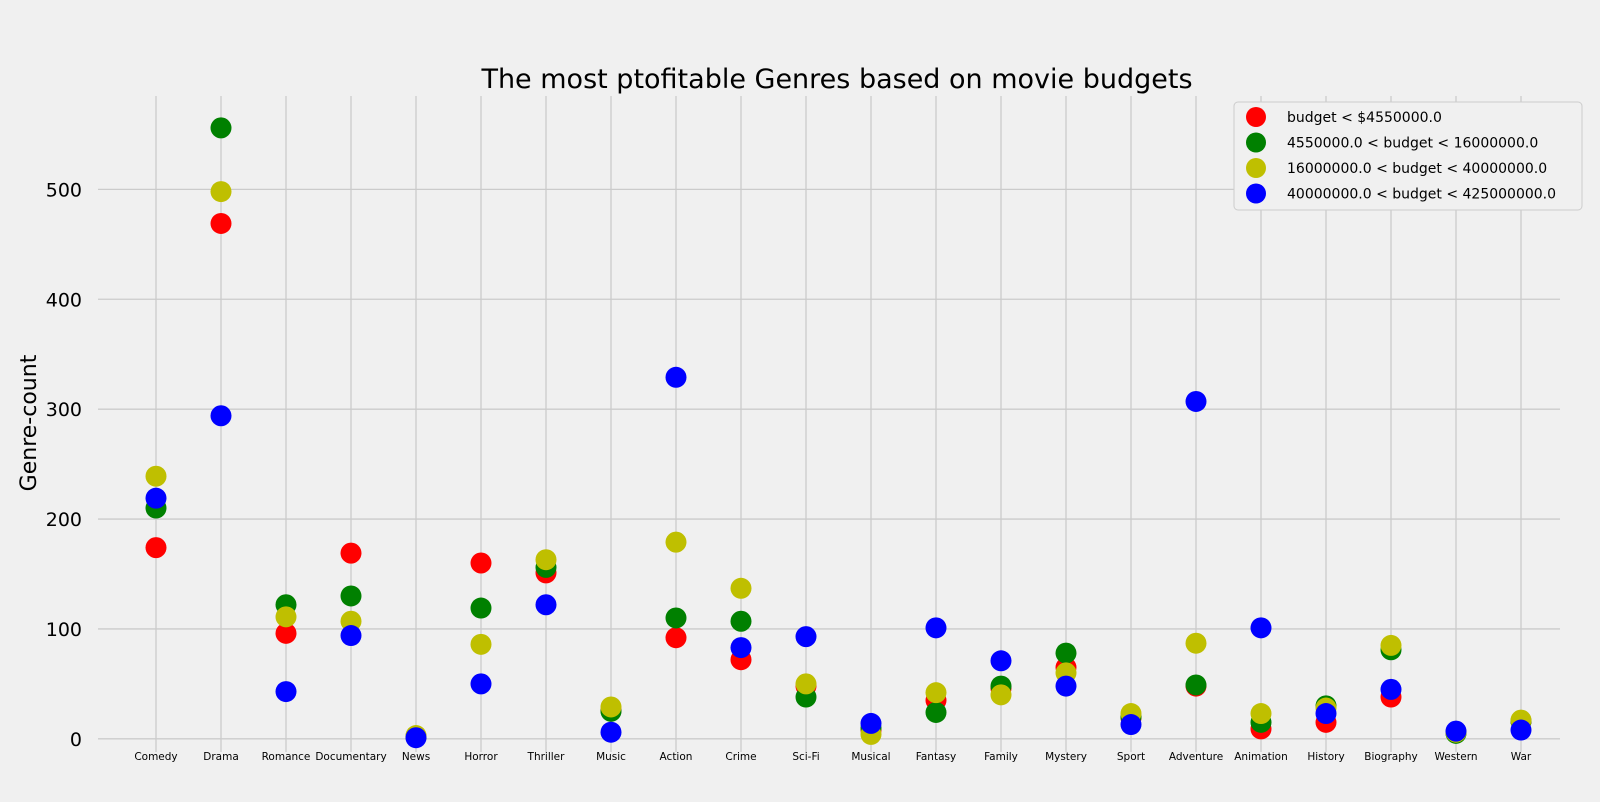  What do you see at coordinates (1131, 757) in the screenshot?
I see `x-tick-label: Sport` at bounding box center [1131, 757].